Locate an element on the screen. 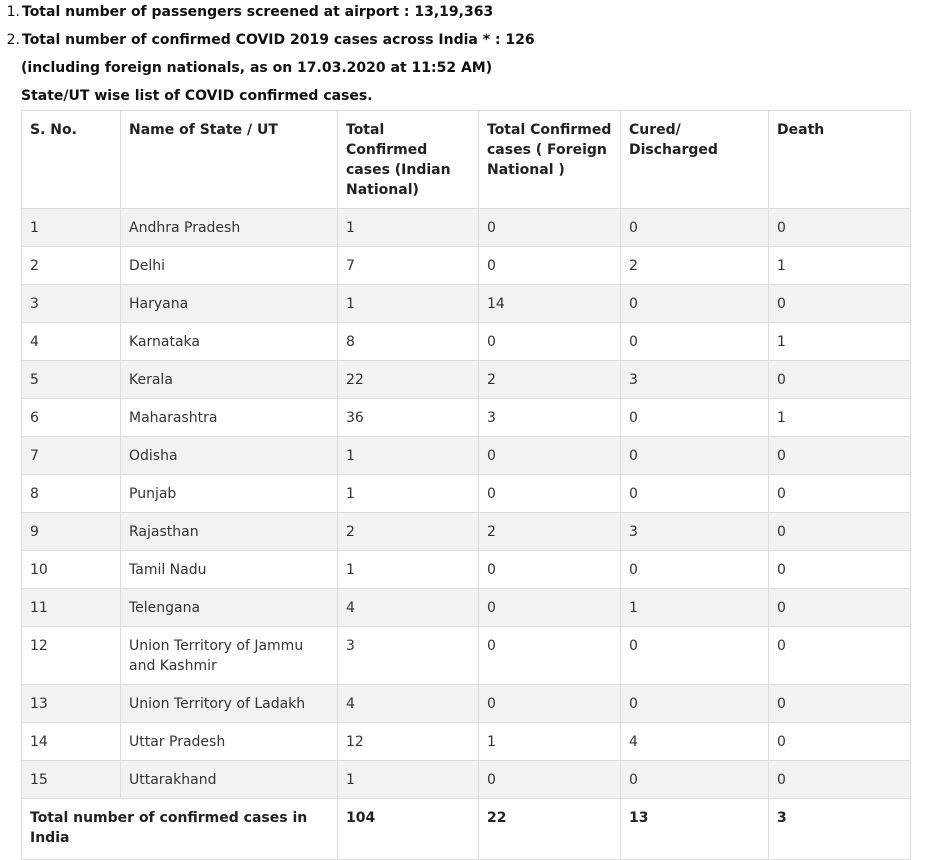 This screenshot has width=925, height=860. table-row: 9 Rajasthan 2 2 3 0 is located at coordinates (466, 531).